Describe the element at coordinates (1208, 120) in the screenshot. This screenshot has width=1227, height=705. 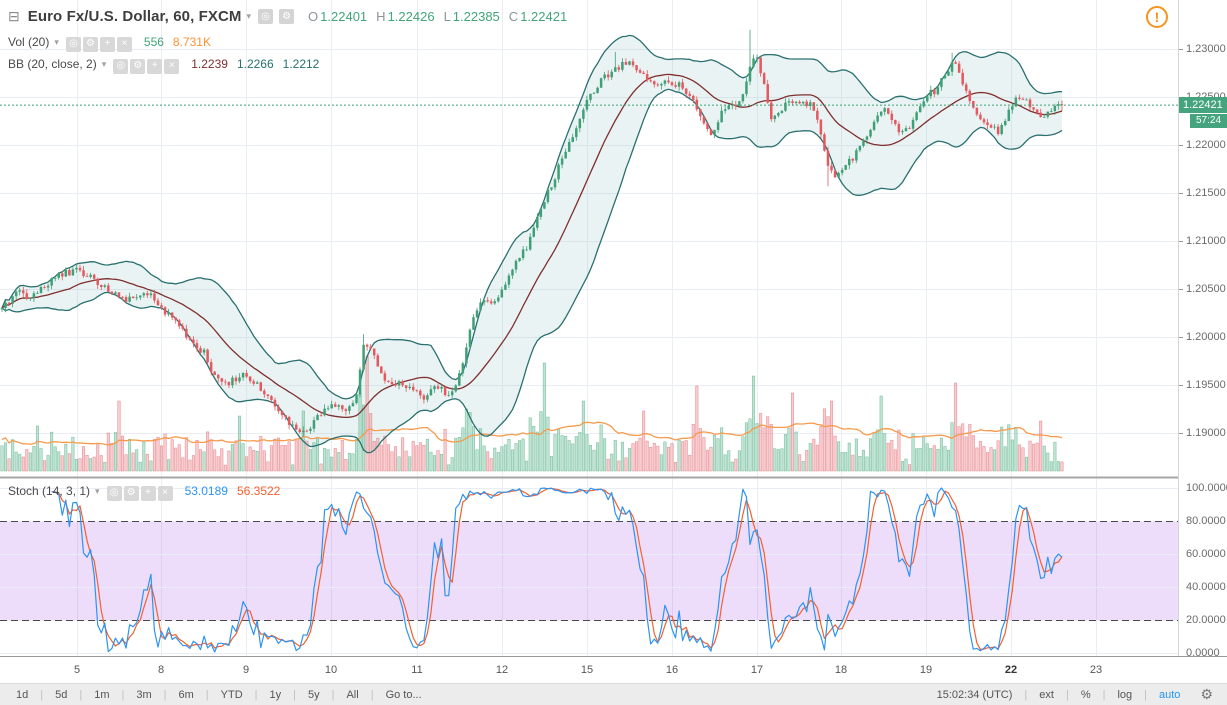
I see `bar-countdown-badge: 57:24` at that location.